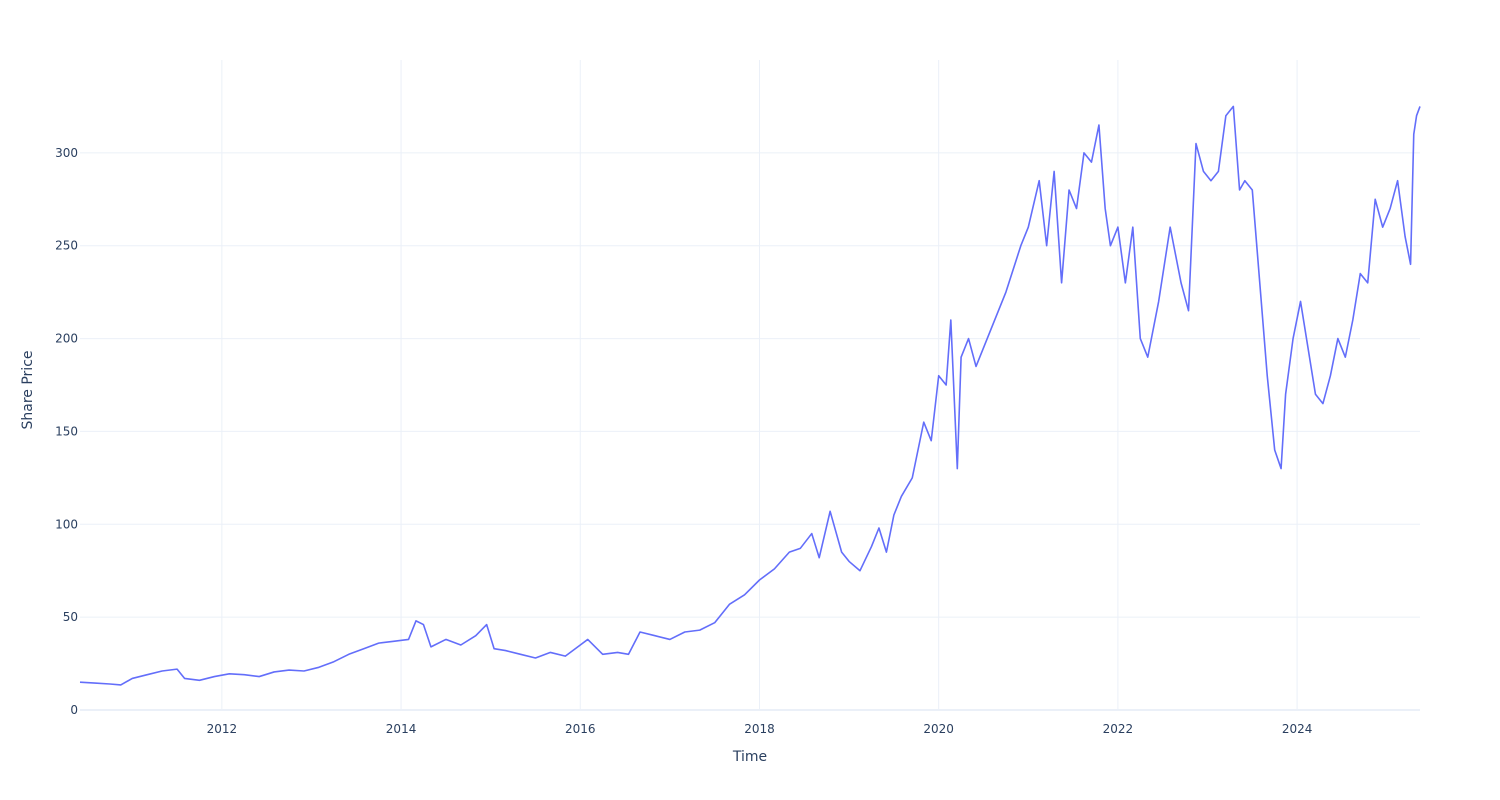 The image size is (1500, 800). What do you see at coordinates (1118, 729) in the screenshot?
I see `x-tick-label: 2022` at bounding box center [1118, 729].